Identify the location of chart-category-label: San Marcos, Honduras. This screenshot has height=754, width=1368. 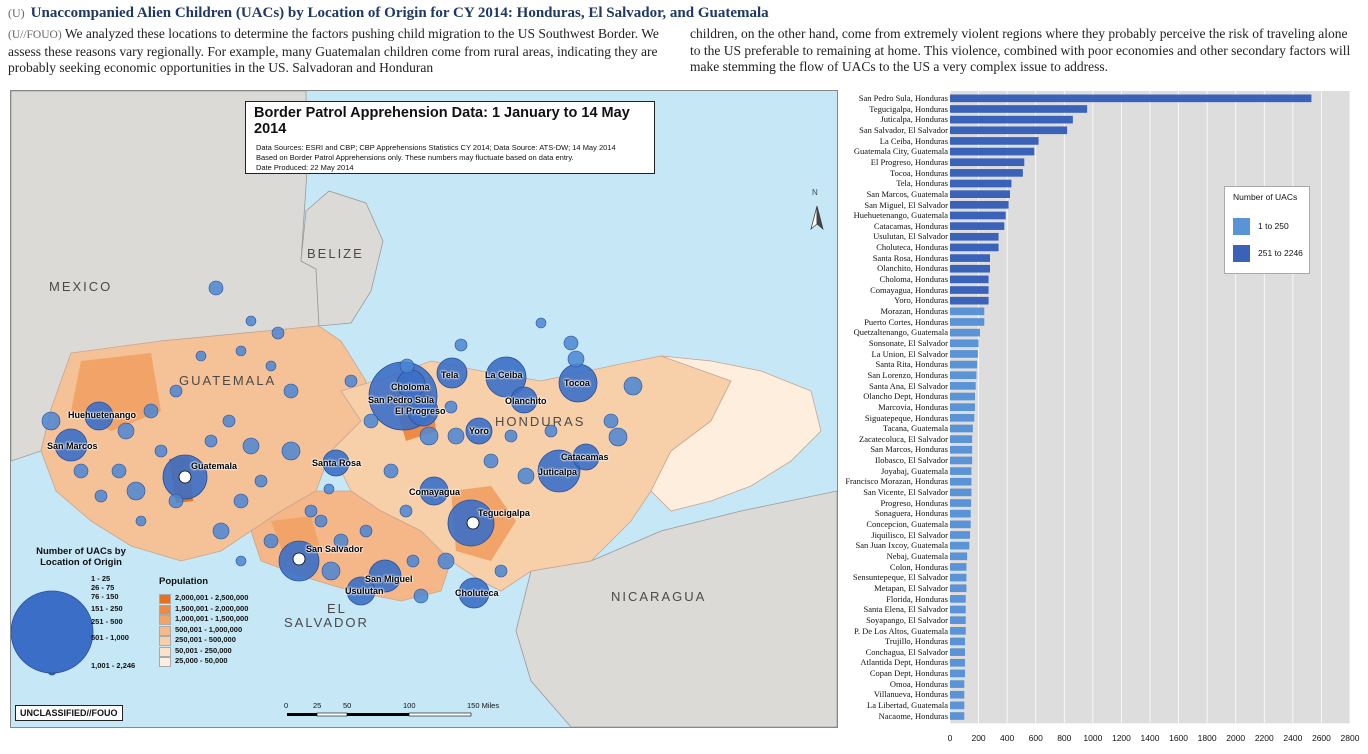
(909, 449).